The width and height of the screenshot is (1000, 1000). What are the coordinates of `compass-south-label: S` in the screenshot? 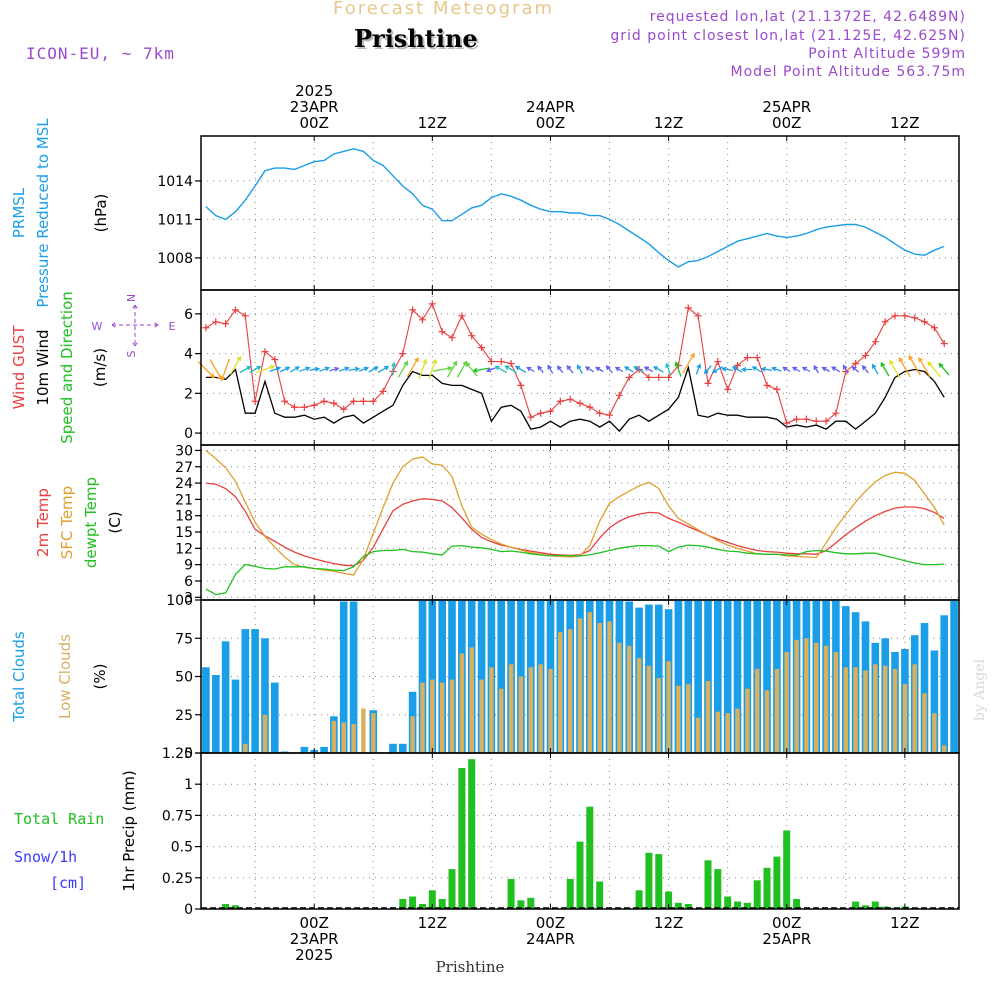 It's located at (131, 353).